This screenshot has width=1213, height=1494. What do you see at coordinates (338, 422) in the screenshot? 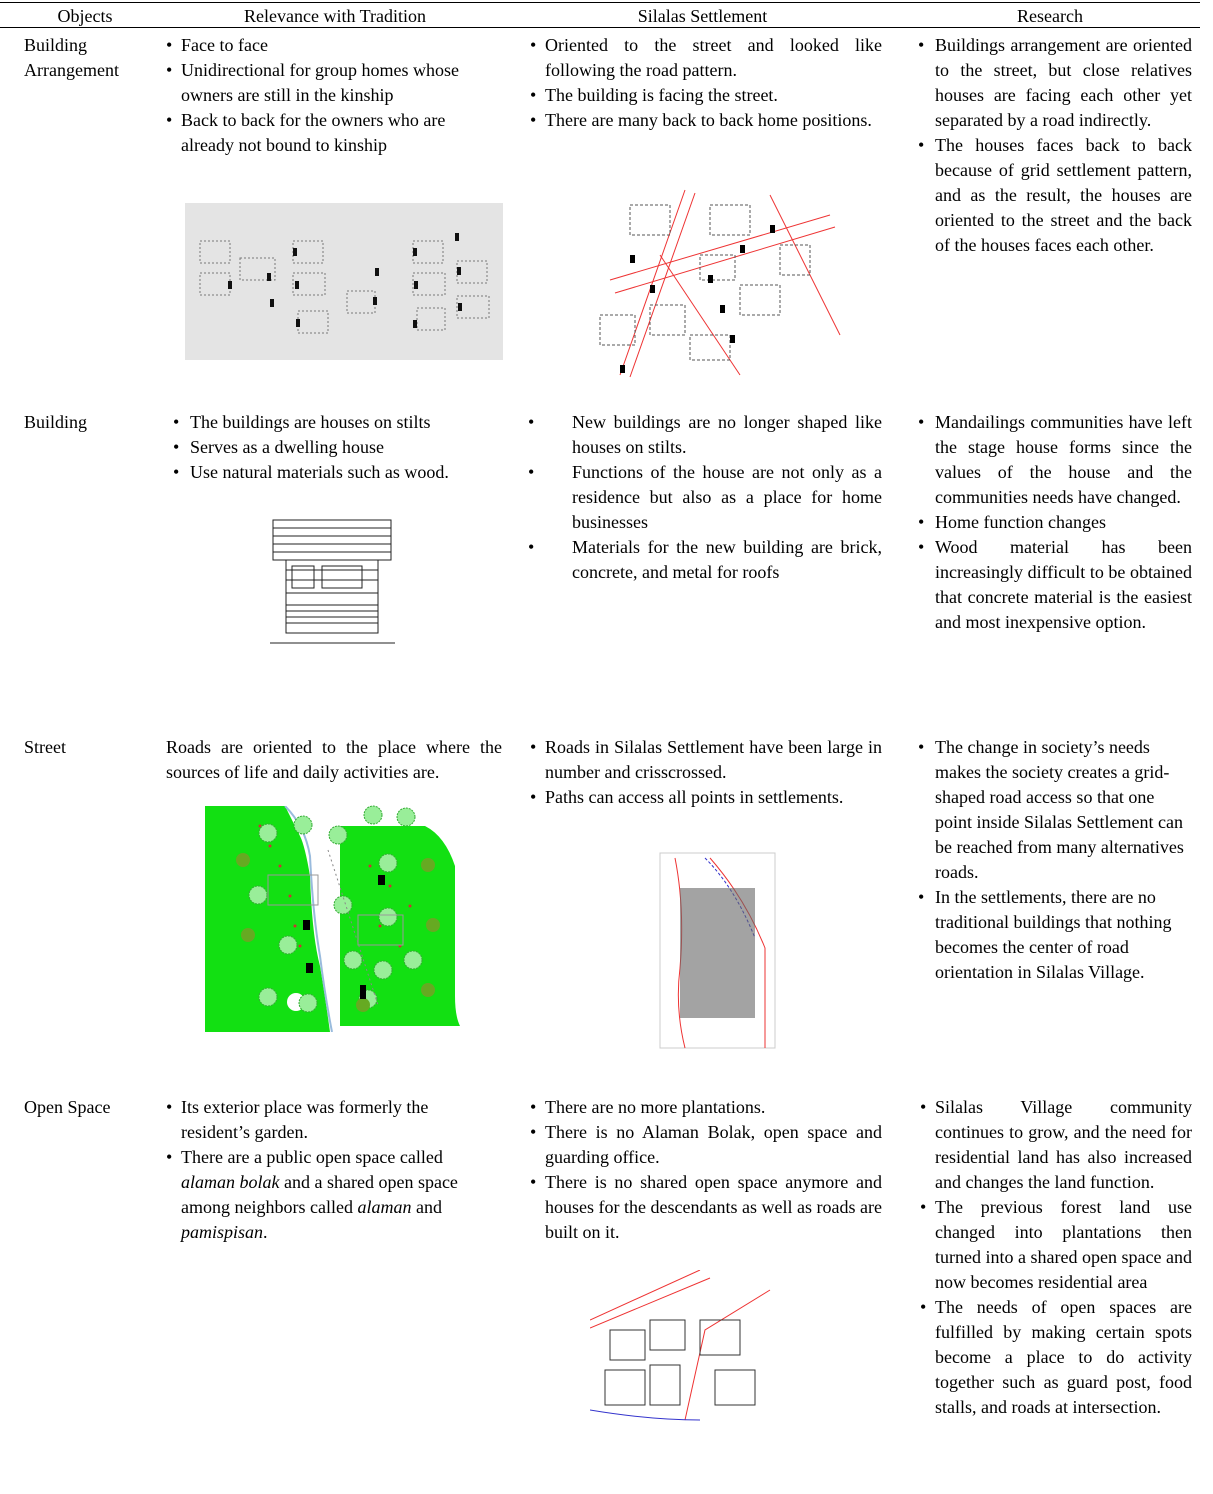
I see `bullet-item: The buildings are houses on stilts` at bounding box center [338, 422].